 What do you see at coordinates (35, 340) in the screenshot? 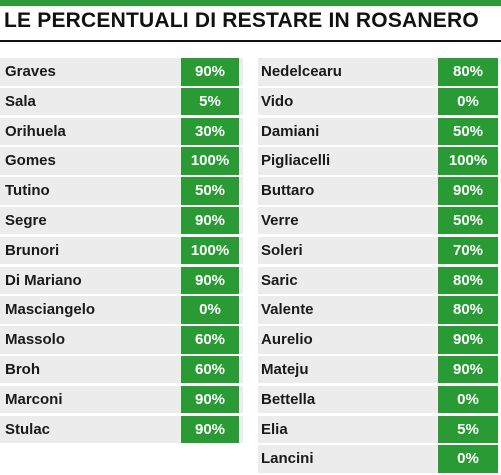
I see `player-name: Massolo` at bounding box center [35, 340].